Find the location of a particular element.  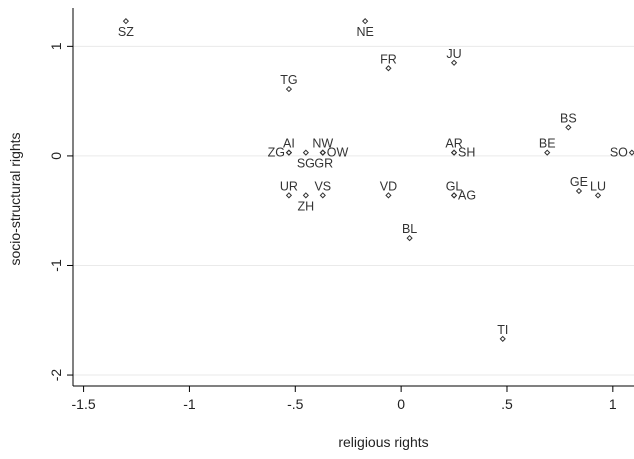

point-label-ti: TI is located at coordinates (502, 330).